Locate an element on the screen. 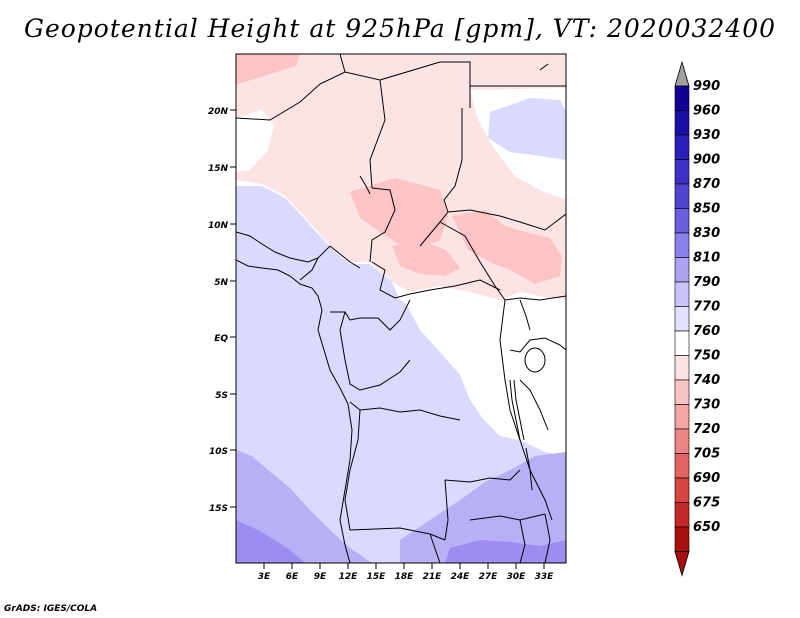 Image resolution: width=800 pixels, height=618 pixels. field-pink-mid-nw is located at coordinates (268, 69).